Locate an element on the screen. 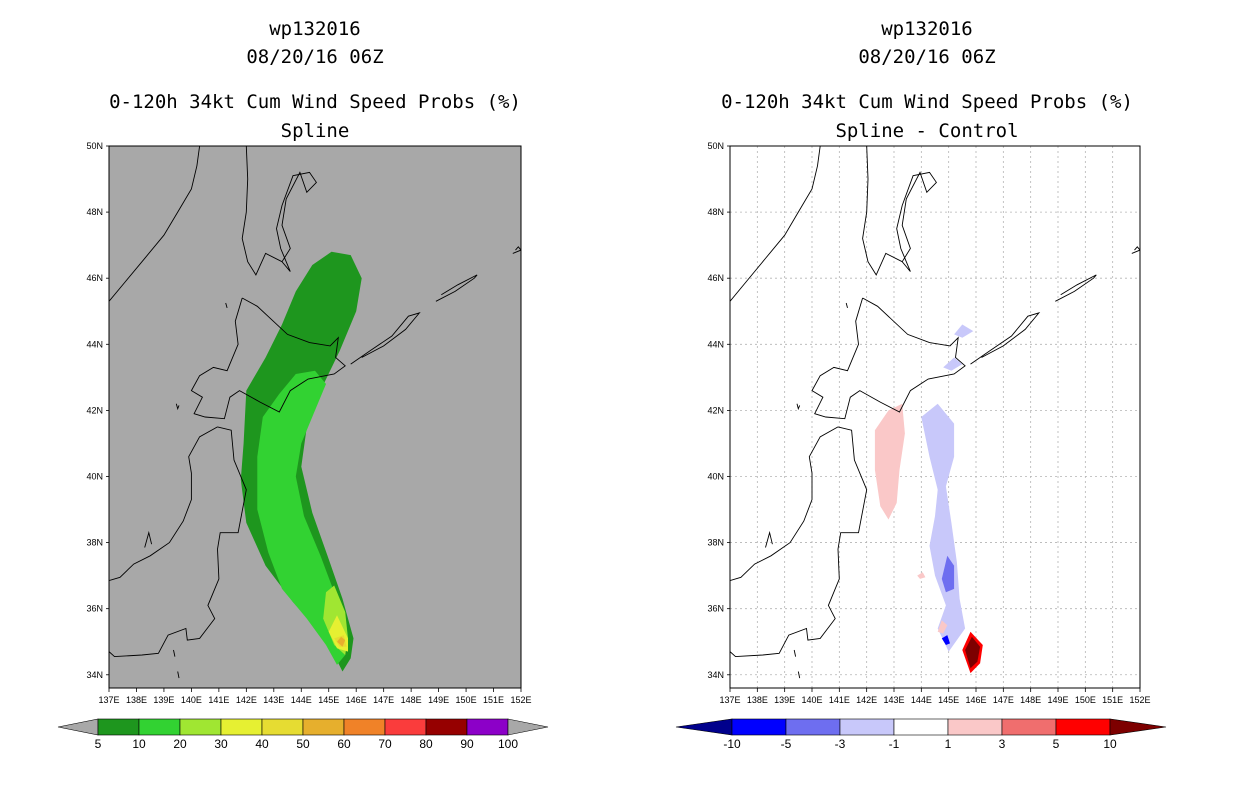  lat-tick-label: 34N is located at coordinates (715, 675).